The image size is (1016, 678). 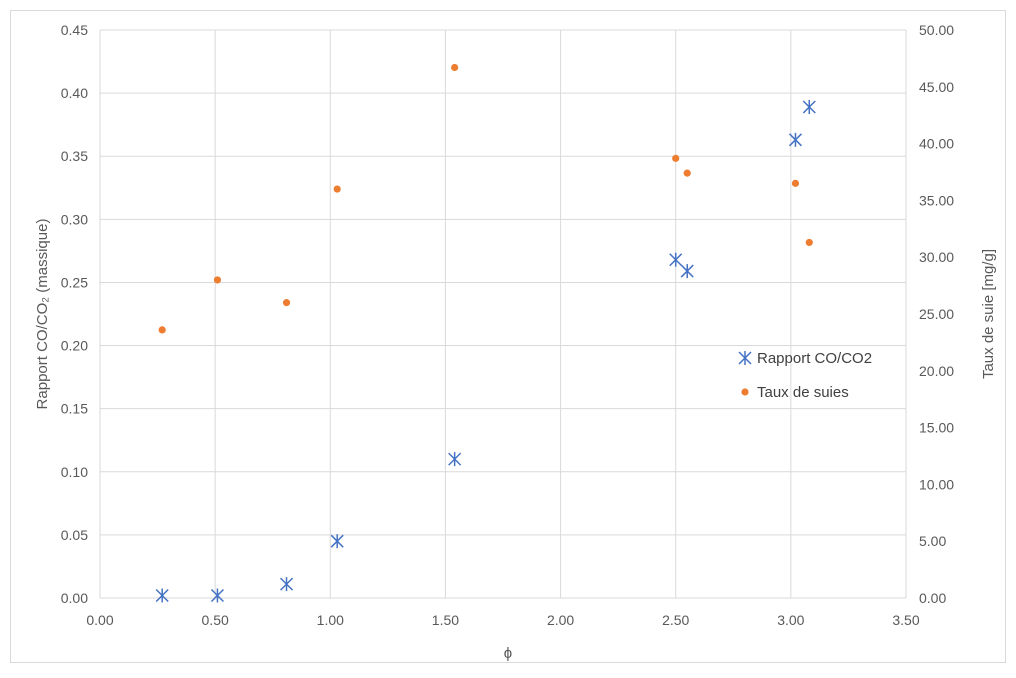 I want to click on y-right-tick-label: 0.00, so click(x=932, y=598).